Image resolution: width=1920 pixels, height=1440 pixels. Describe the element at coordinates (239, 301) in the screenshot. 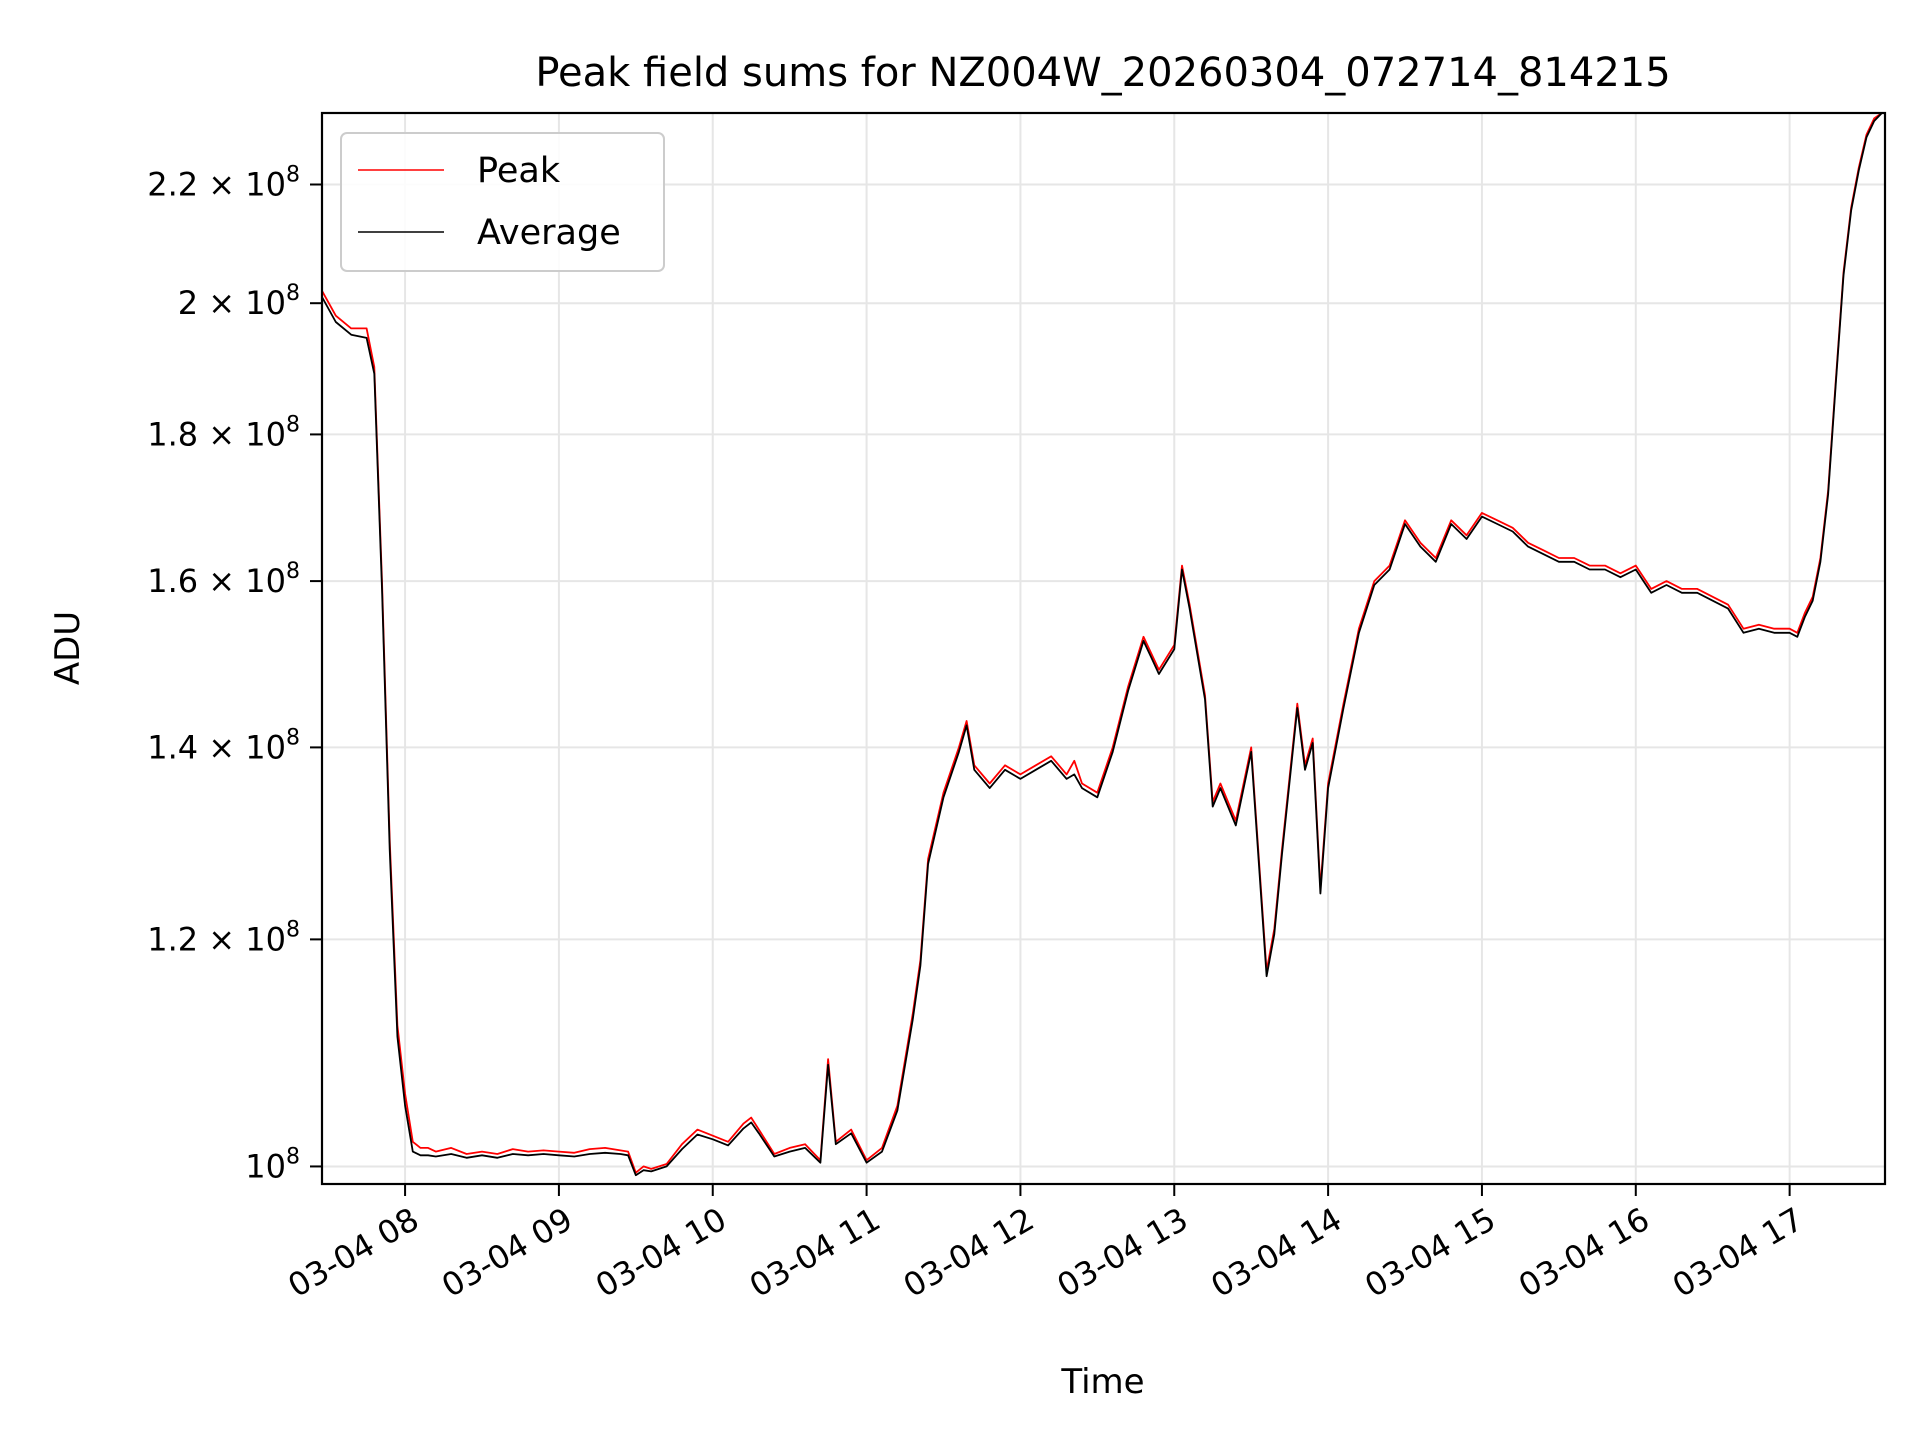

I see `y-tick-label: 2 × 108` at that location.